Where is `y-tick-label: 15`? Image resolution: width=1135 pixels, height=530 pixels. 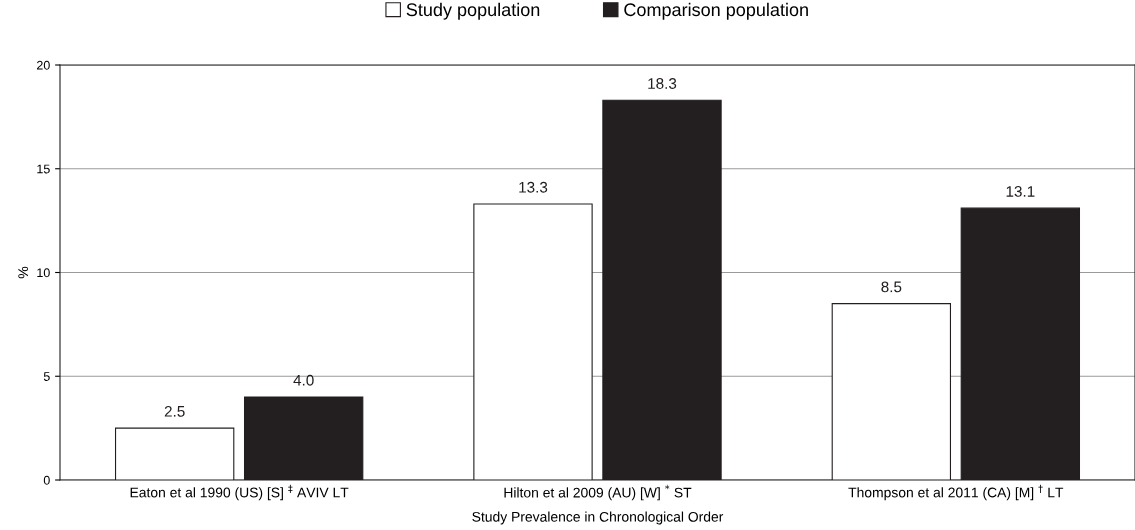
y-tick-label: 15 is located at coordinates (43, 169).